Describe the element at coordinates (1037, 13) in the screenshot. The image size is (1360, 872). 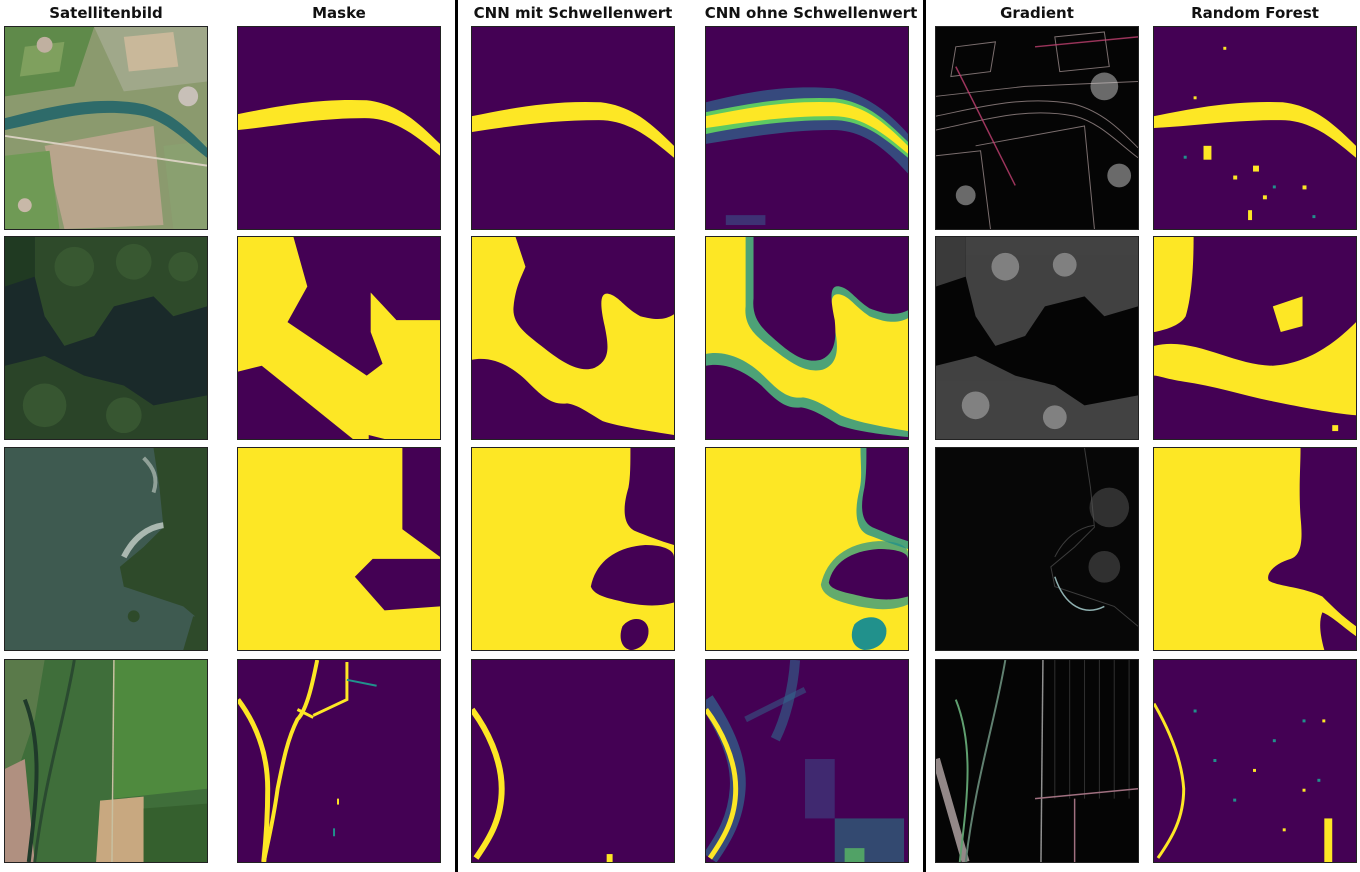
I see `header-gradient: Gradient` at that location.